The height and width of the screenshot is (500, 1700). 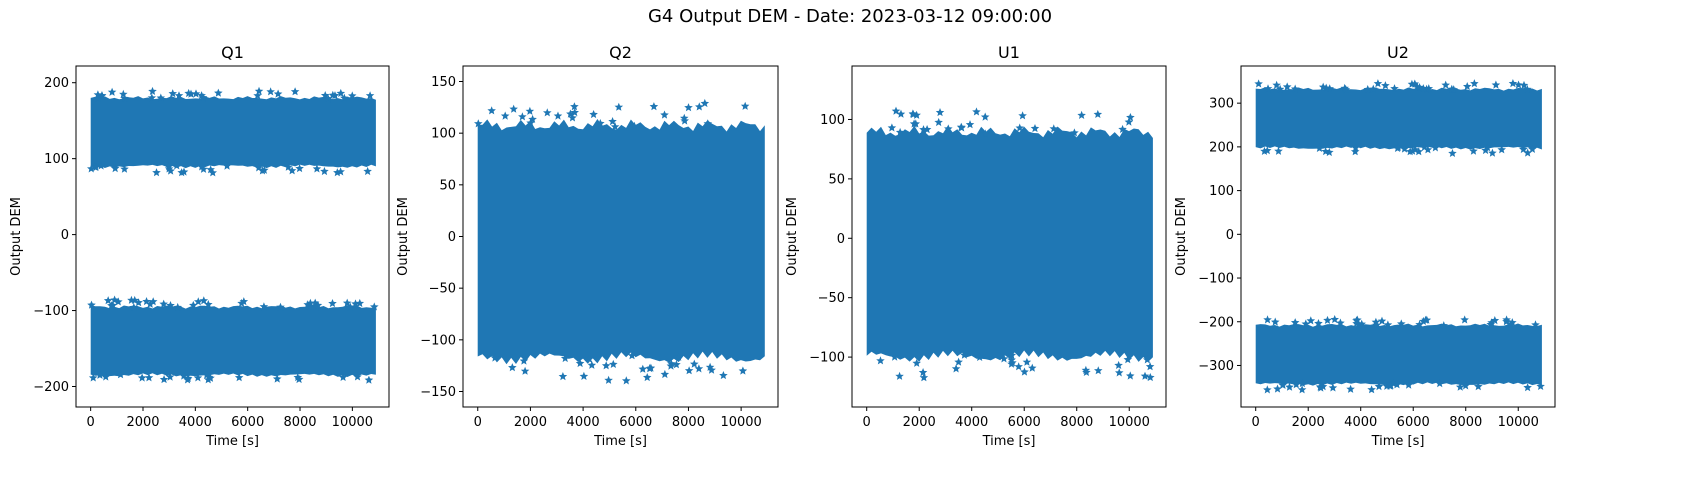 I want to click on axes-frame, so click(x=1009, y=236).